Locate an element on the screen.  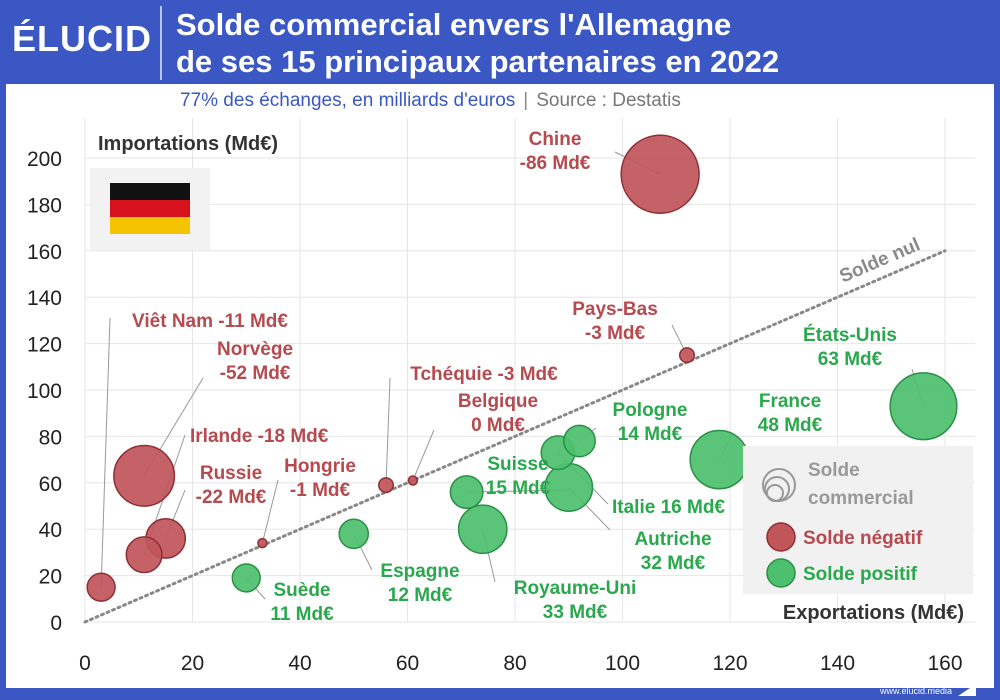
title-line-2: de ses 15 principaux partenaires en 2022 is located at coordinates (478, 61).